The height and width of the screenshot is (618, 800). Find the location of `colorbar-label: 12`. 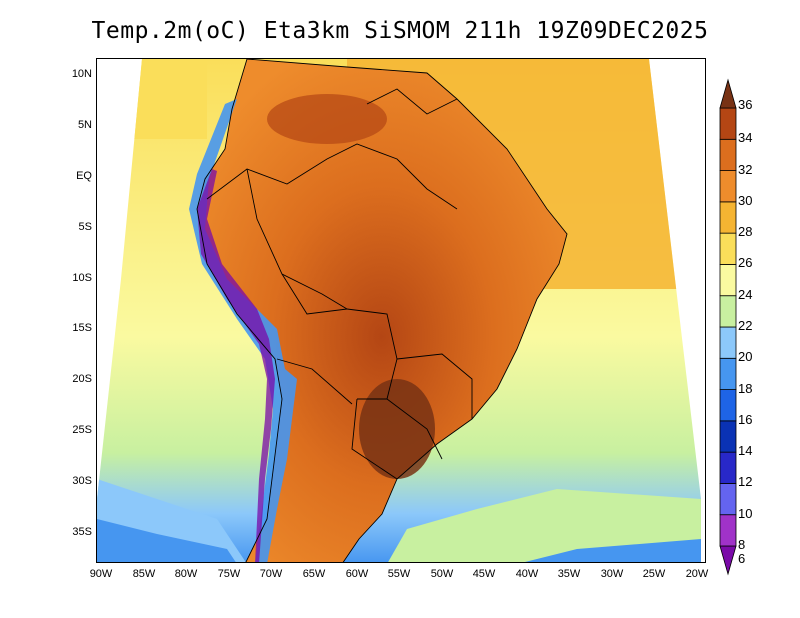

colorbar-label: 12 is located at coordinates (745, 482).